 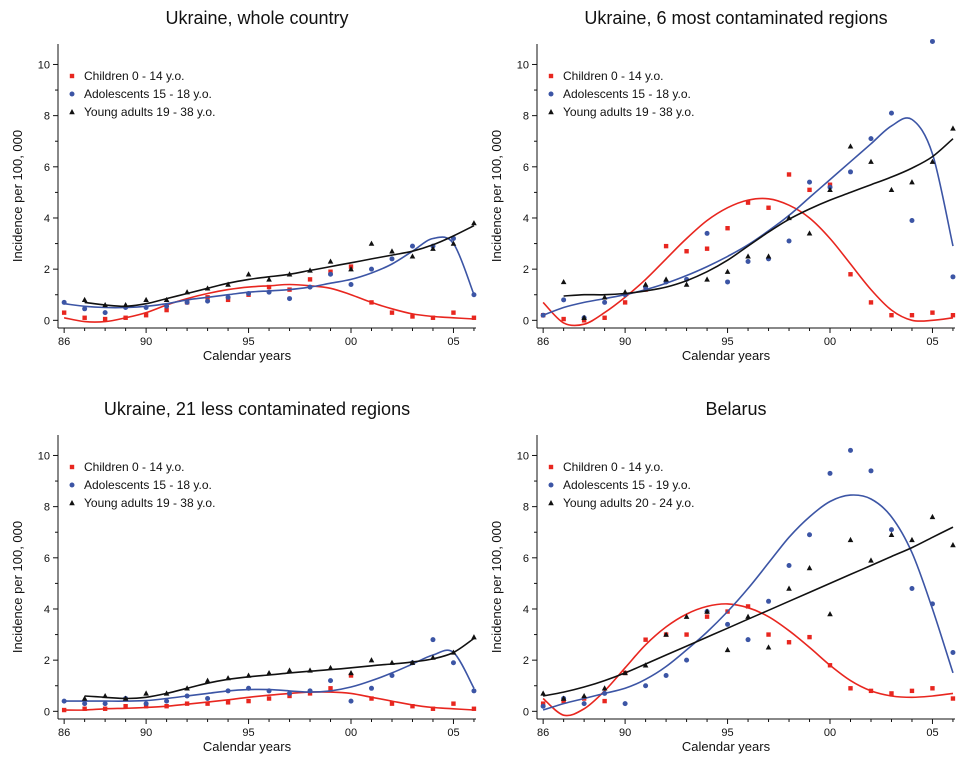 I want to click on y-tick-label: 6, so click(x=526, y=168).